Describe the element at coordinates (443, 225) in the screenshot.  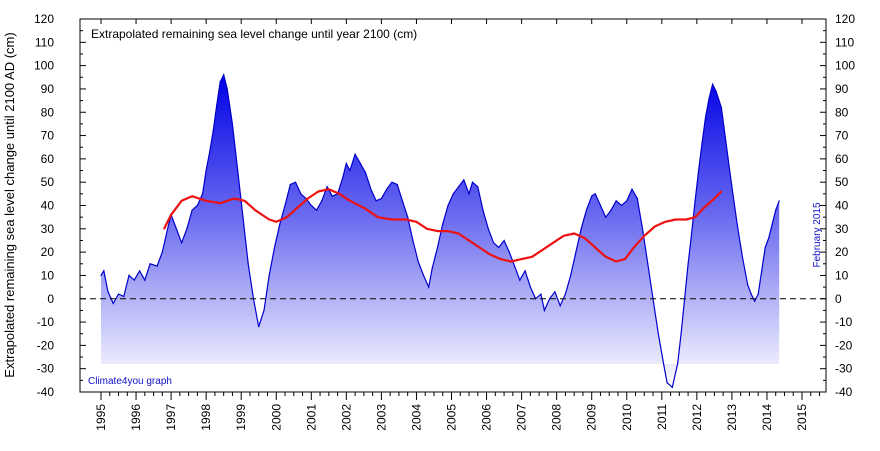
I see `running-mean-series` at that location.